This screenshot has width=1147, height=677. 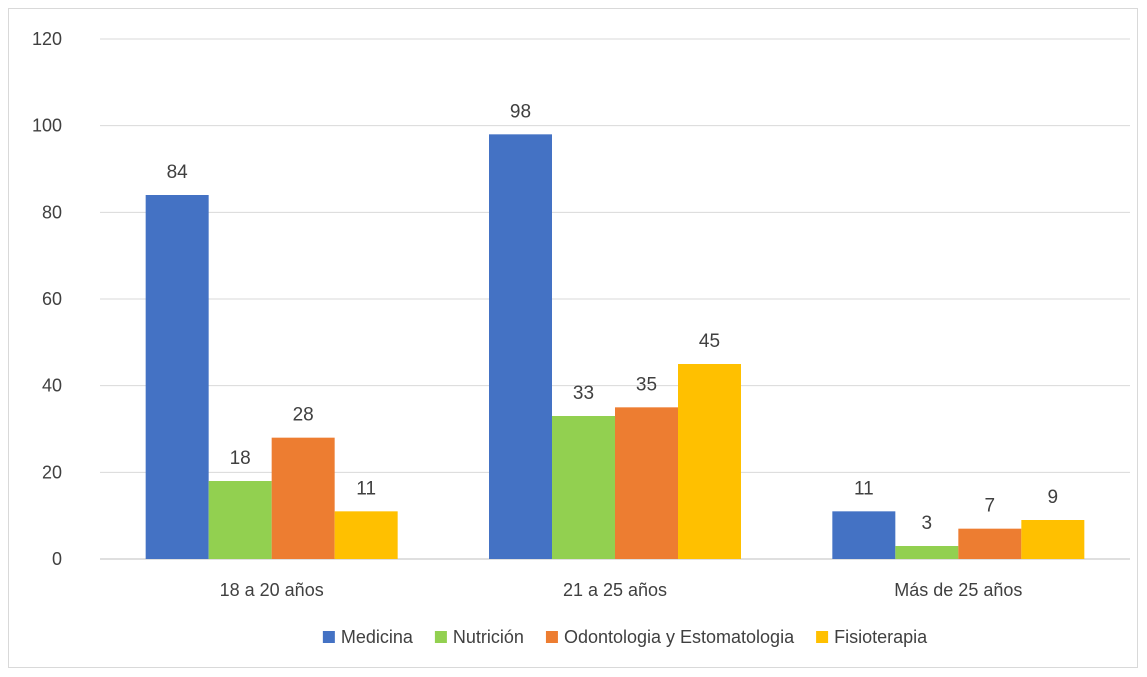 What do you see at coordinates (240, 458) in the screenshot?
I see `data-label: 18` at bounding box center [240, 458].